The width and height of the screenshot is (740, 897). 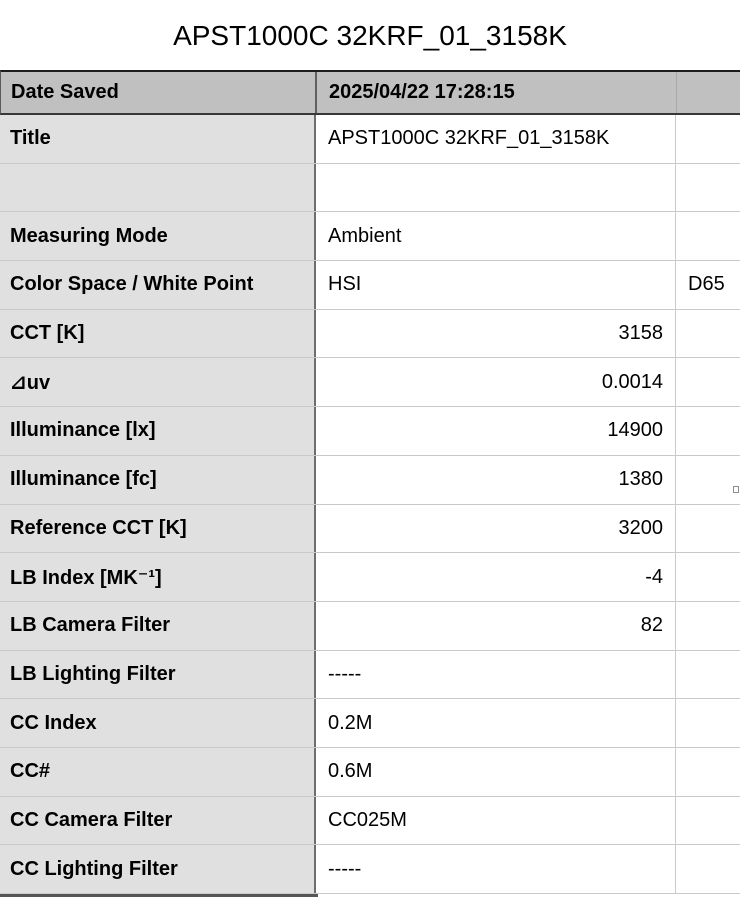 I want to click on row-label, so click(x=158, y=187).